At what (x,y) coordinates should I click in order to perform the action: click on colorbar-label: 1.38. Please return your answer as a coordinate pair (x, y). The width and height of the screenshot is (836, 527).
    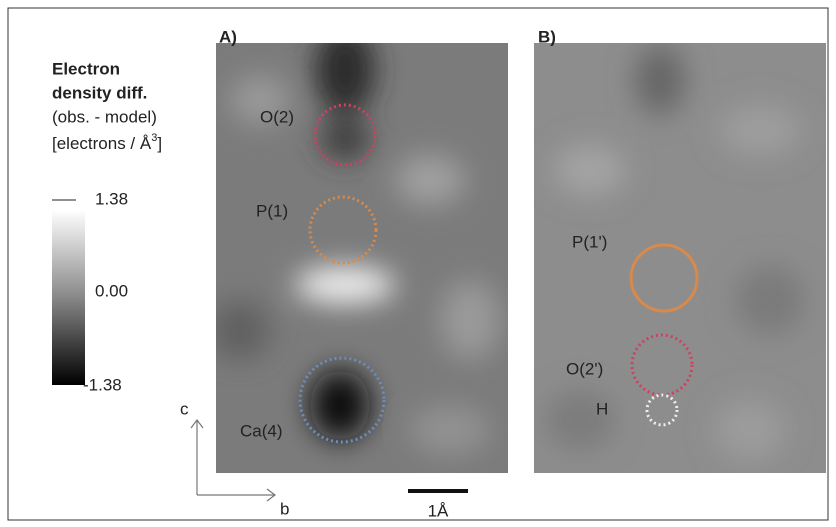
    Looking at the image, I should click on (111, 198).